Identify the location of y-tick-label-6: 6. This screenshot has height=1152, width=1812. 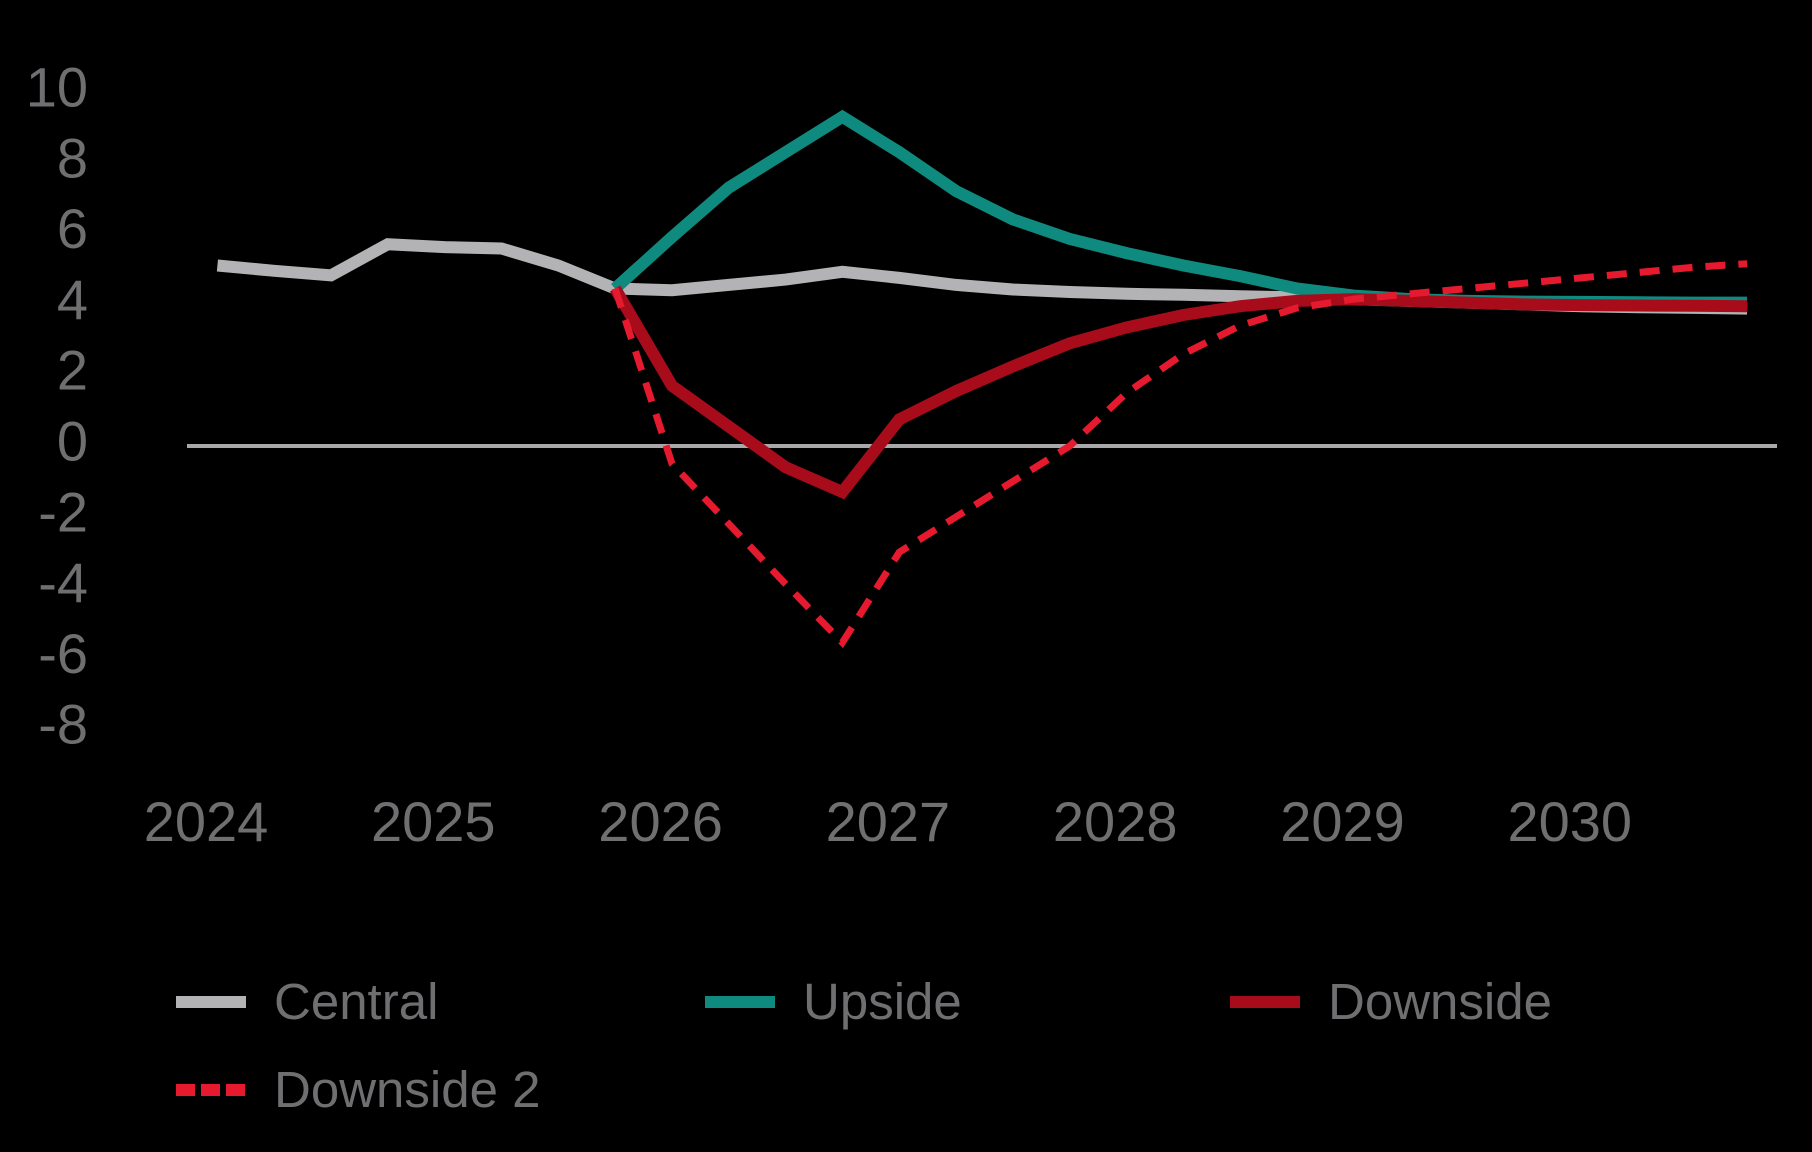
(72, 228).